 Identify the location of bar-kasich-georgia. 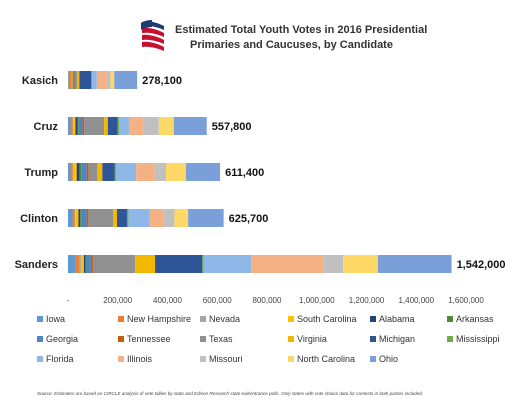
(74, 80).